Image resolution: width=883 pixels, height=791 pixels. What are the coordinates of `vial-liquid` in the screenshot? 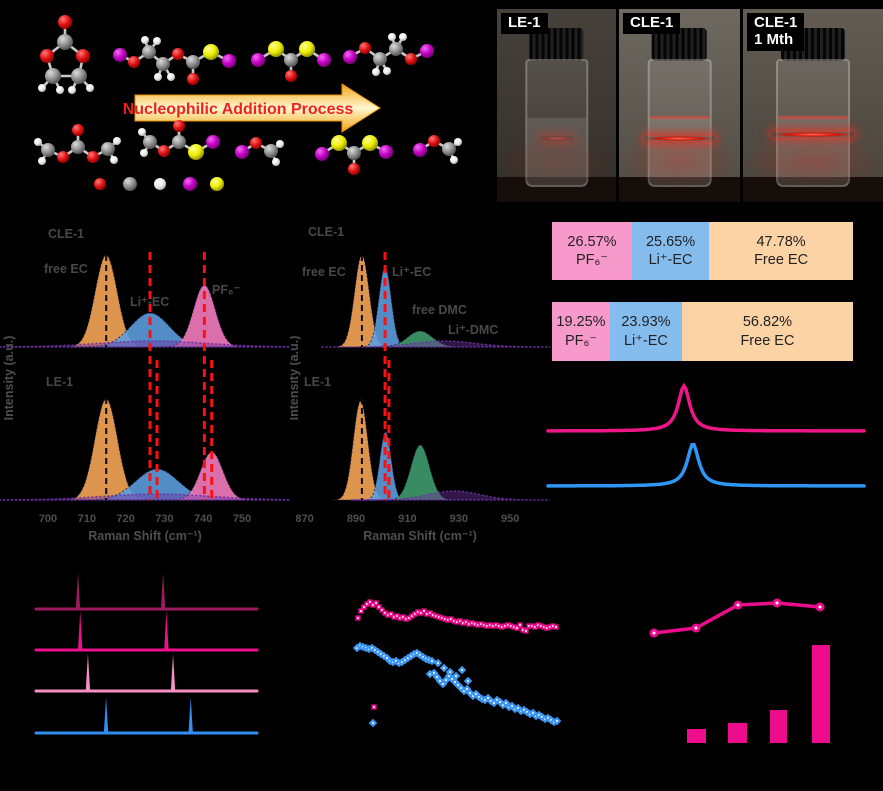 It's located at (813, 152).